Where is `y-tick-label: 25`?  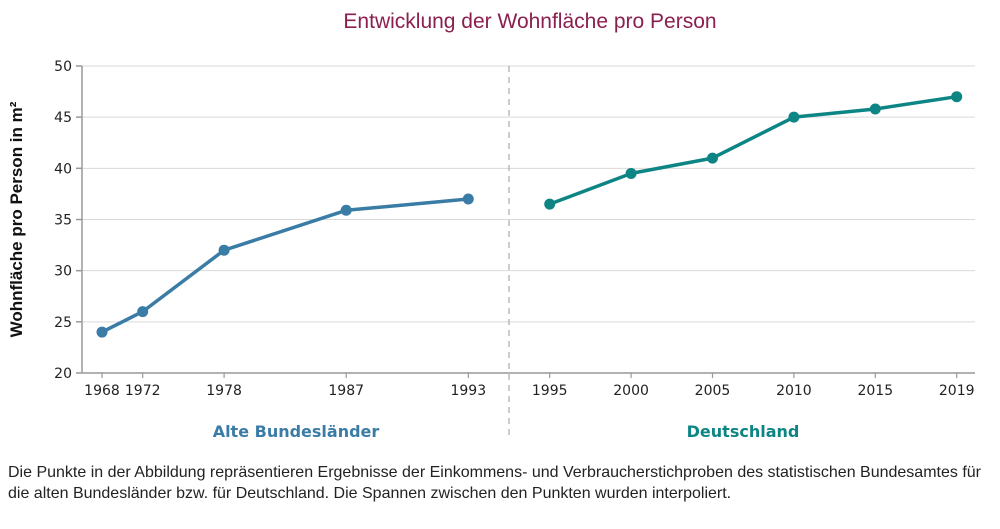
y-tick-label: 25 is located at coordinates (63, 323).